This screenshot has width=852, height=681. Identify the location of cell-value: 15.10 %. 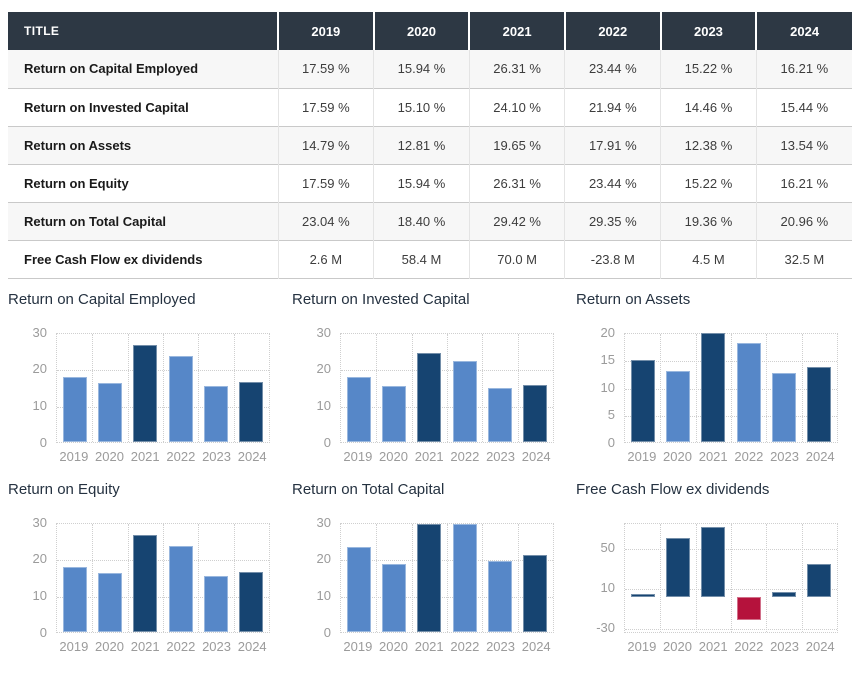
(421, 107).